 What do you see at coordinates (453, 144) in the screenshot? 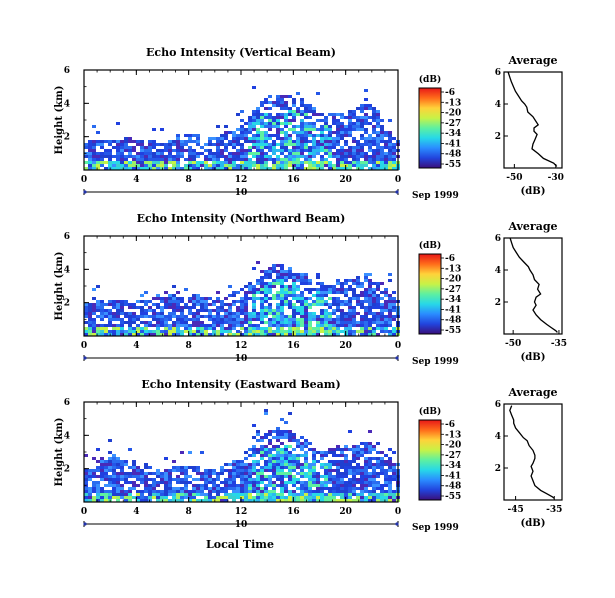
I see `colorbar-tick-label: -41` at bounding box center [453, 144].